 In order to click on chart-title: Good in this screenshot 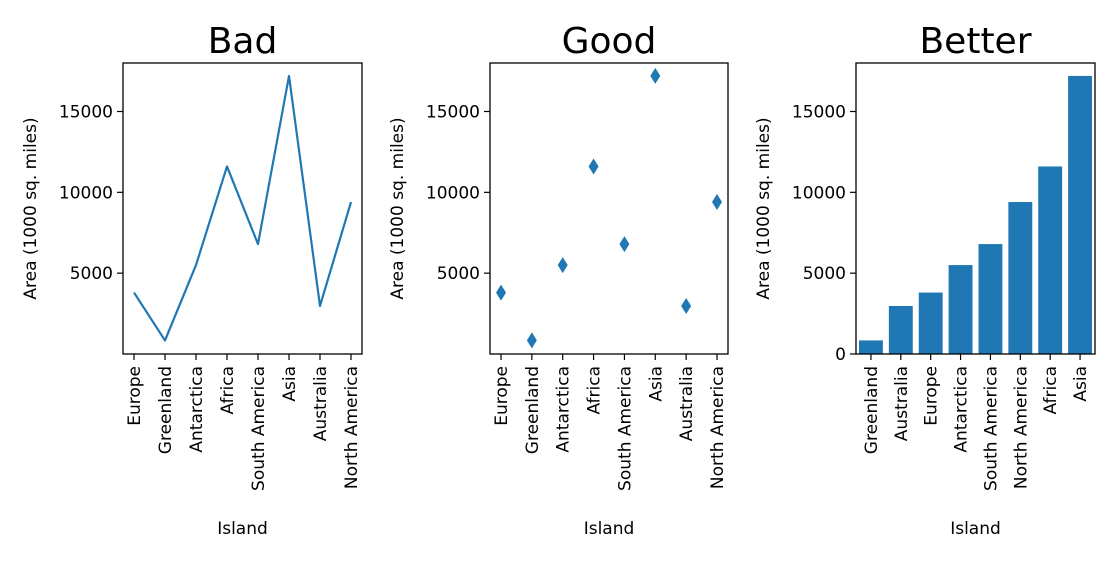, I will do `click(609, 41)`.